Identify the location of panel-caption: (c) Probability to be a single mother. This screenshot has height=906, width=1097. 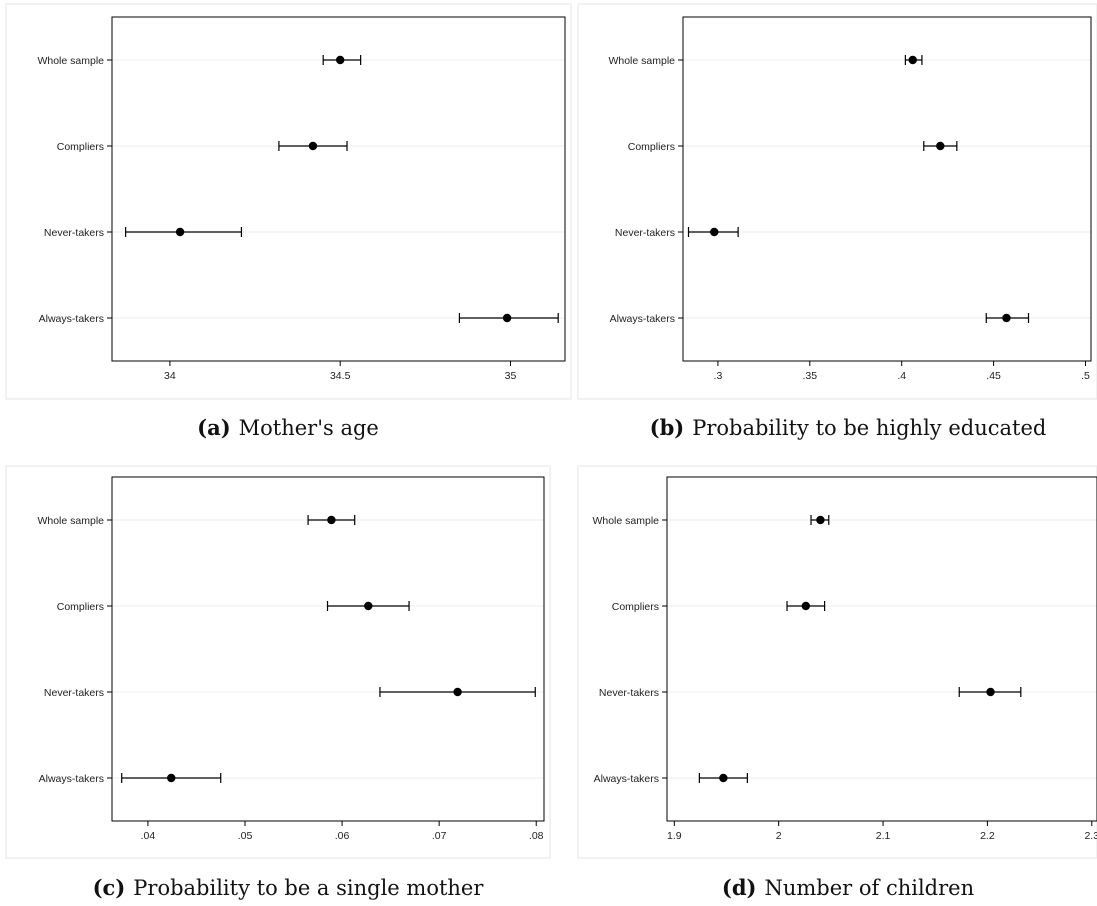
(289, 887).